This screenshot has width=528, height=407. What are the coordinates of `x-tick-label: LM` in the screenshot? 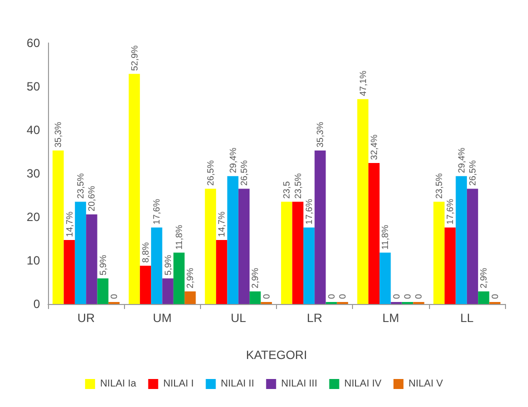 It's located at (391, 318).